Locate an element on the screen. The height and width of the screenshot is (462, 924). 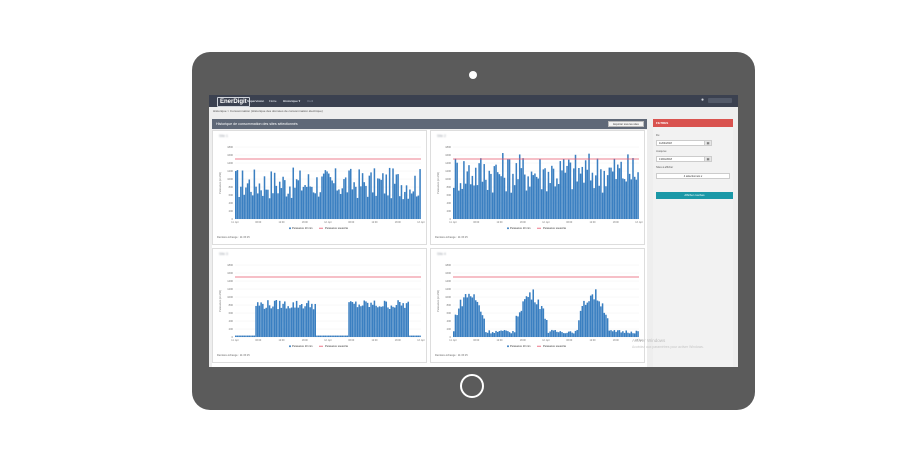
last-exchange: Dernière échange : 11:15:15 is located at coordinates (451, 237).